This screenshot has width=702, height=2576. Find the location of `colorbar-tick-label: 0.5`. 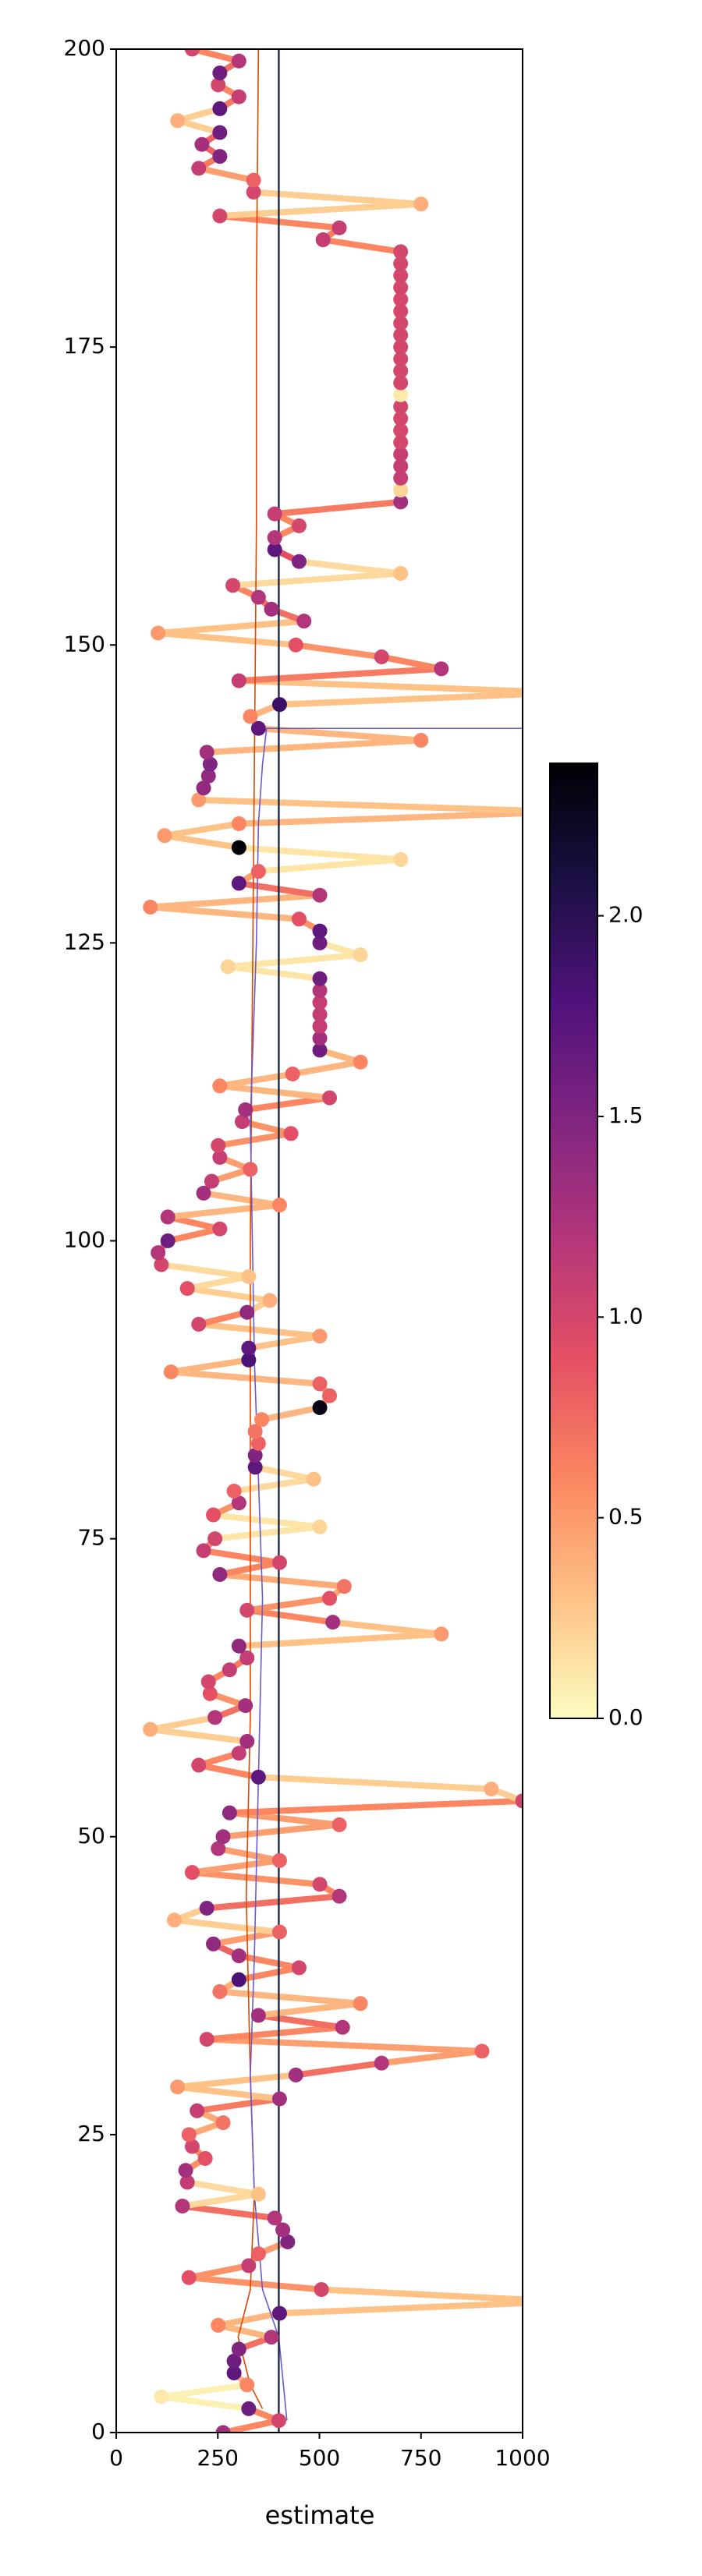

colorbar-tick-label: 0.5 is located at coordinates (626, 1517).